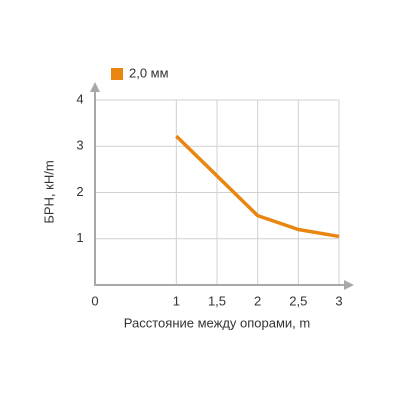 Image resolution: width=400 pixels, height=400 pixels. Describe the element at coordinates (94, 300) in the screenshot. I see `x-tick-label: 0` at that location.